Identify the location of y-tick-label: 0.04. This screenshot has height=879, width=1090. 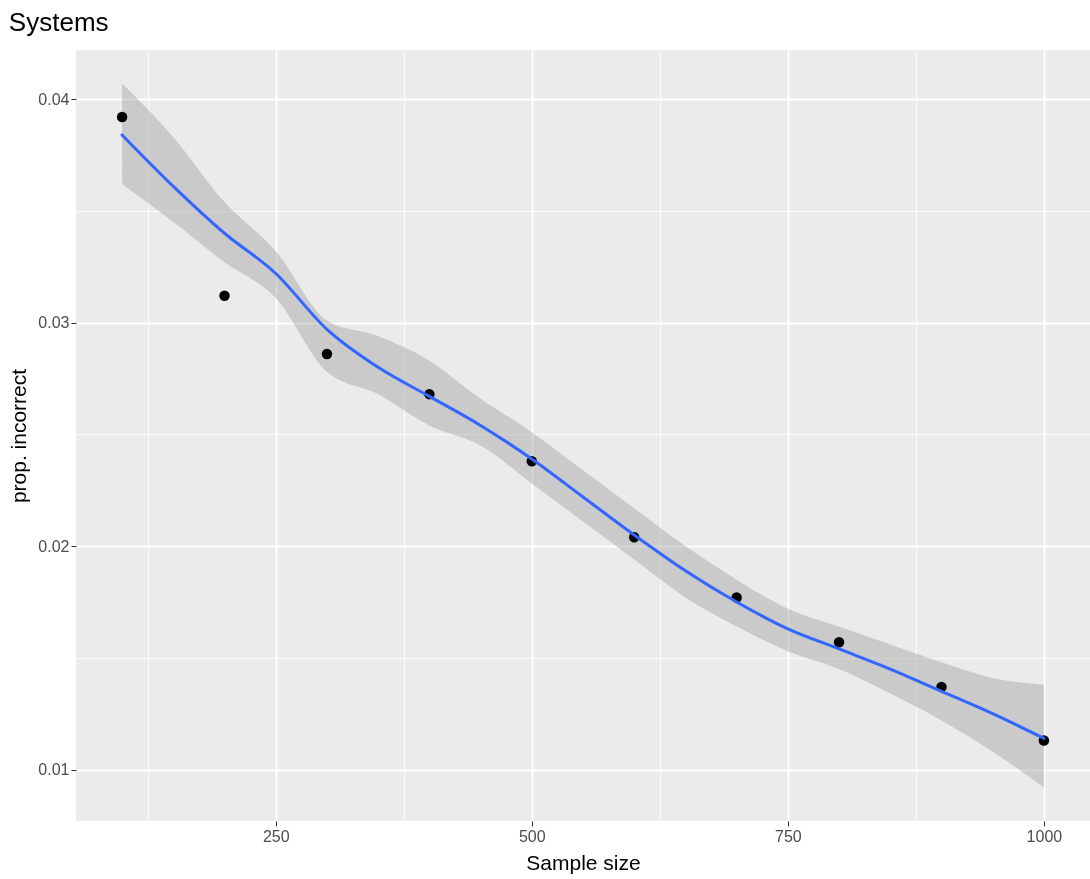
(54, 99).